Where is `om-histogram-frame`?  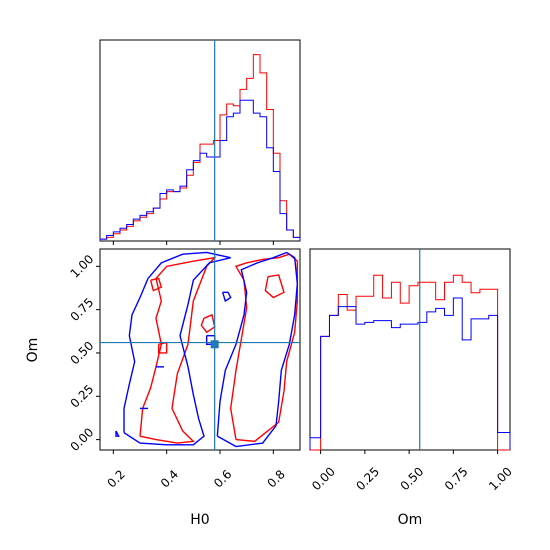
om-histogram-frame is located at coordinates (410, 349).